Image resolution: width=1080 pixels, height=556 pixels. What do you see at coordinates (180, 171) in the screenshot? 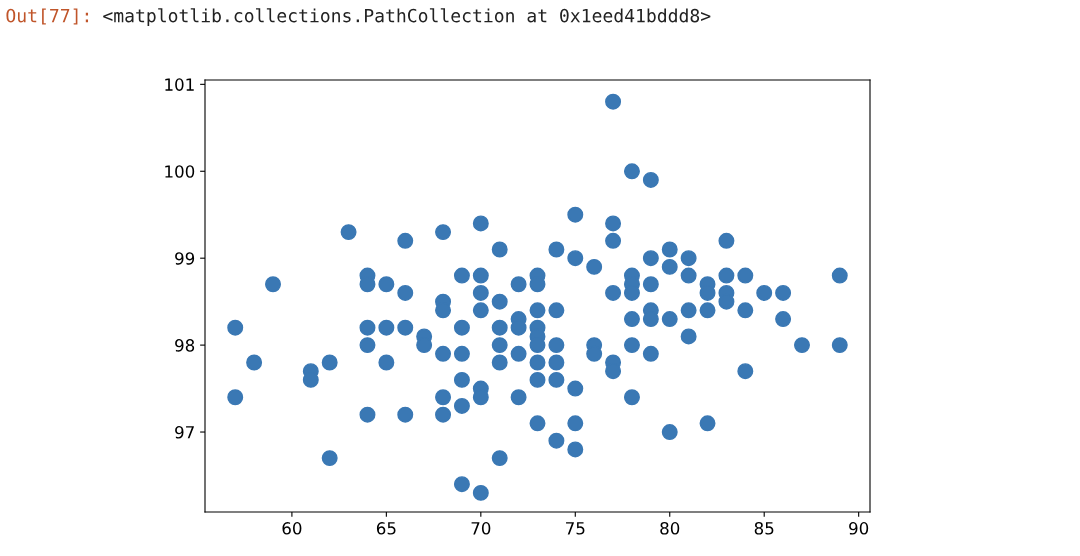
I see `y-tick-label: 100` at bounding box center [180, 171].